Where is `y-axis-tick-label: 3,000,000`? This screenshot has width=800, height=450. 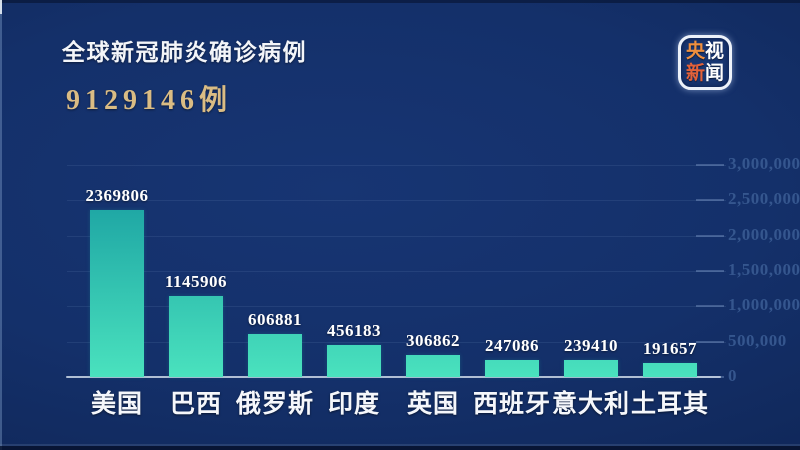
y-axis-tick-label: 3,000,000 is located at coordinates (764, 163).